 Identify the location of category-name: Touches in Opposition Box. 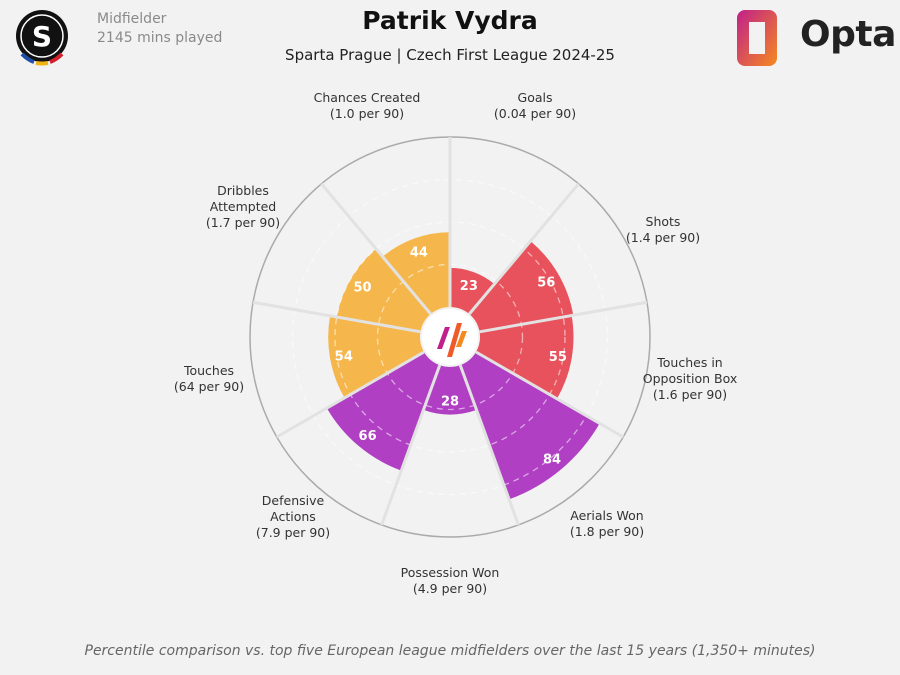
(690, 370).